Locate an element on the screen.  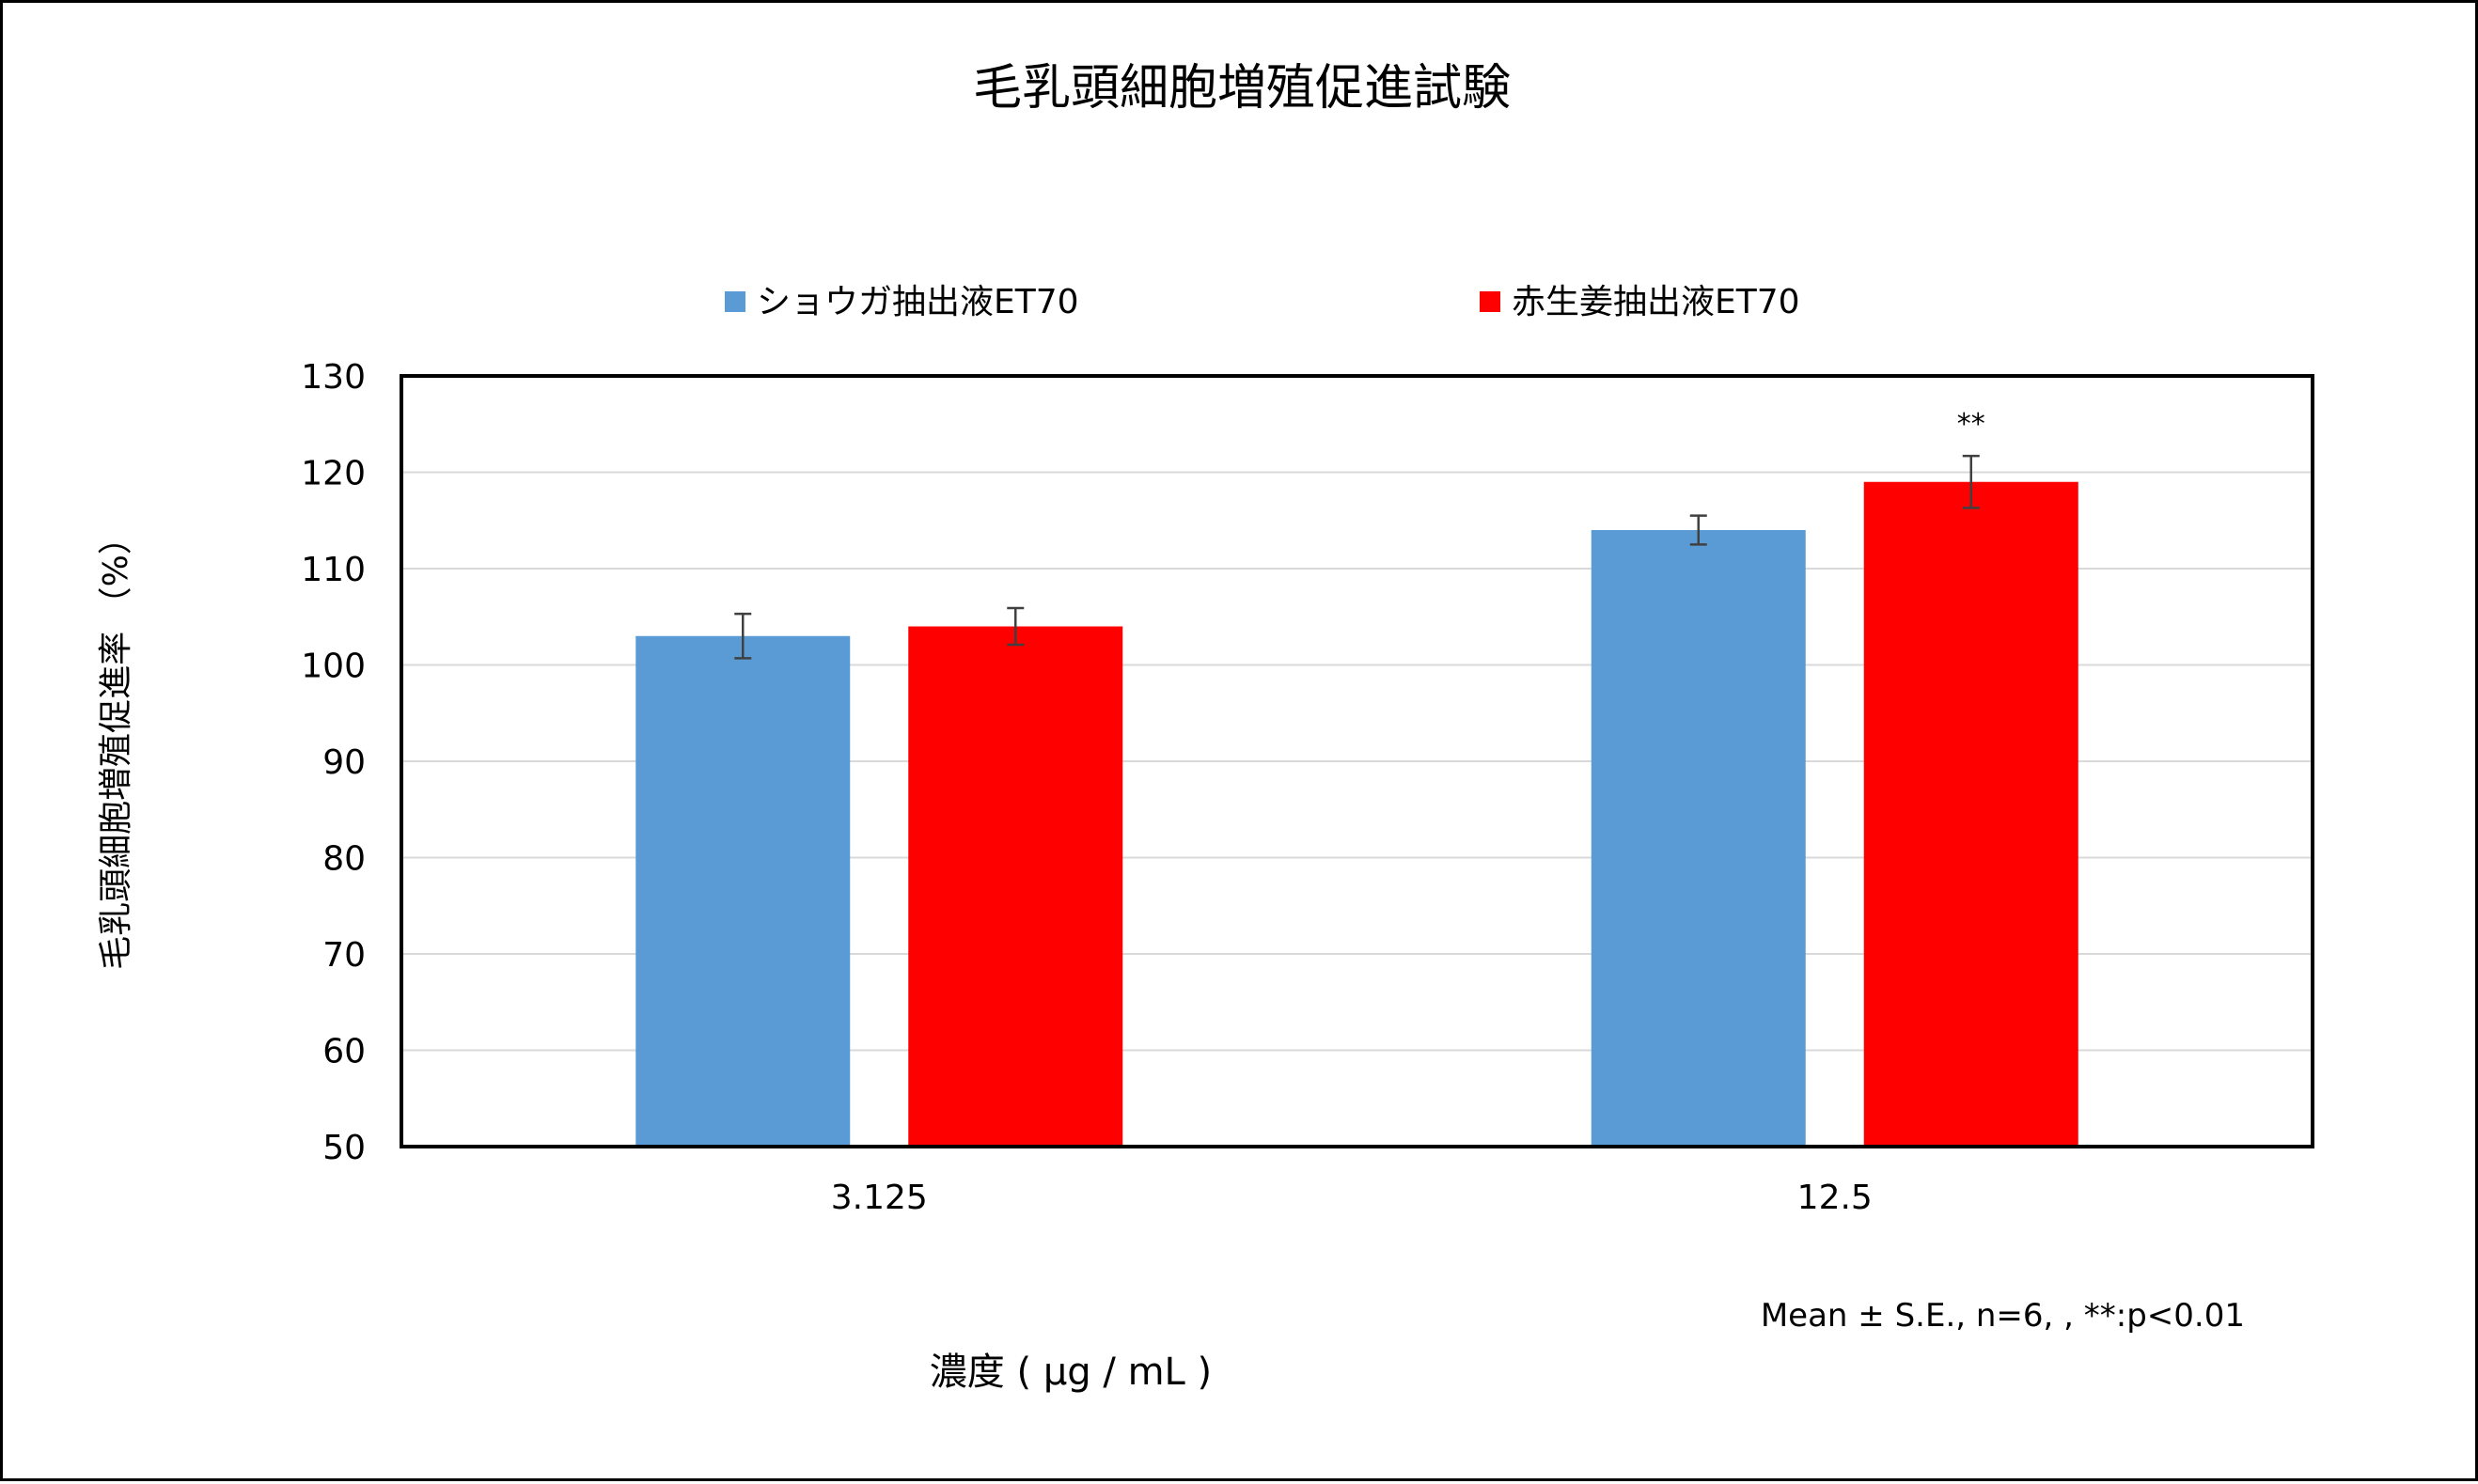
x-axis-label: 濃度 ( µg / mL ) is located at coordinates (1071, 1372).